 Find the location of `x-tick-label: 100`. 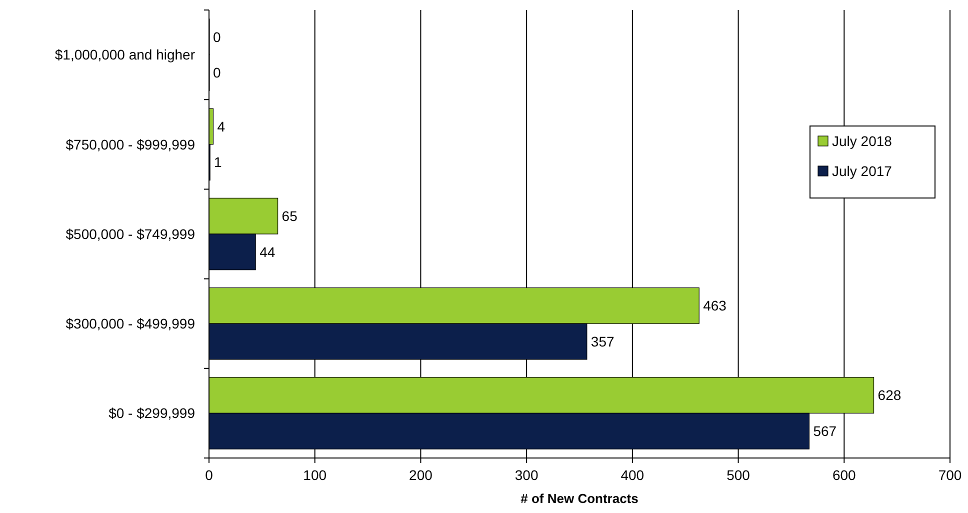

x-tick-label: 100 is located at coordinates (315, 475).